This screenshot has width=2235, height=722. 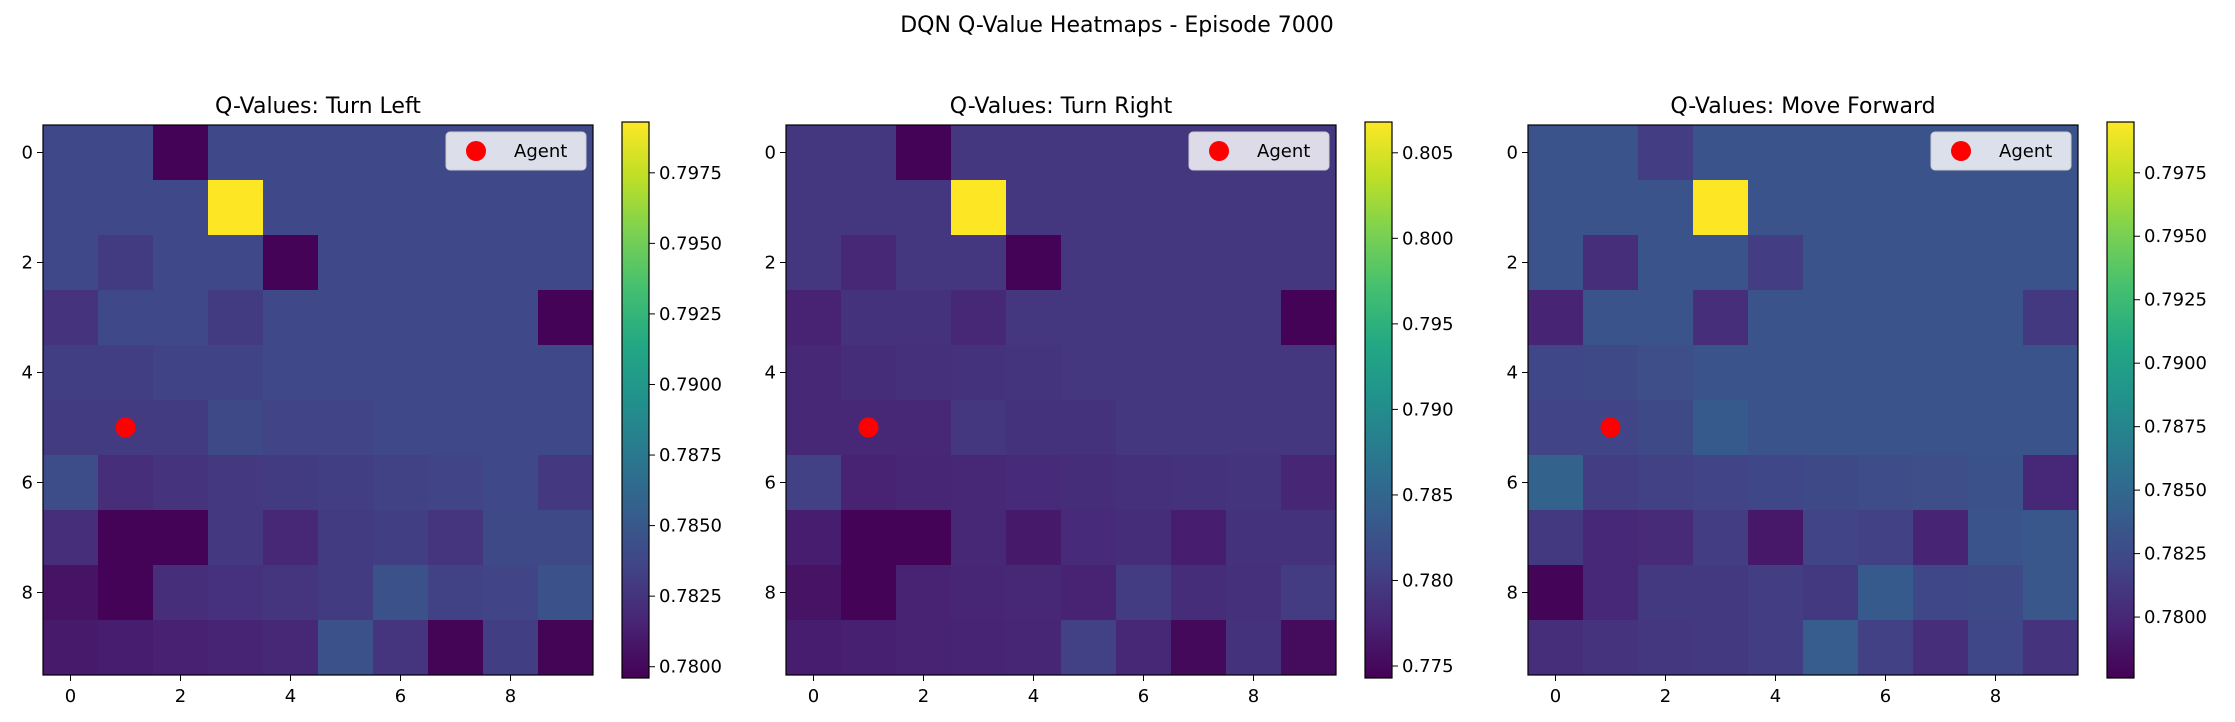 I want to click on colorbar-tick-label: 0.7925, so click(x=690, y=314).